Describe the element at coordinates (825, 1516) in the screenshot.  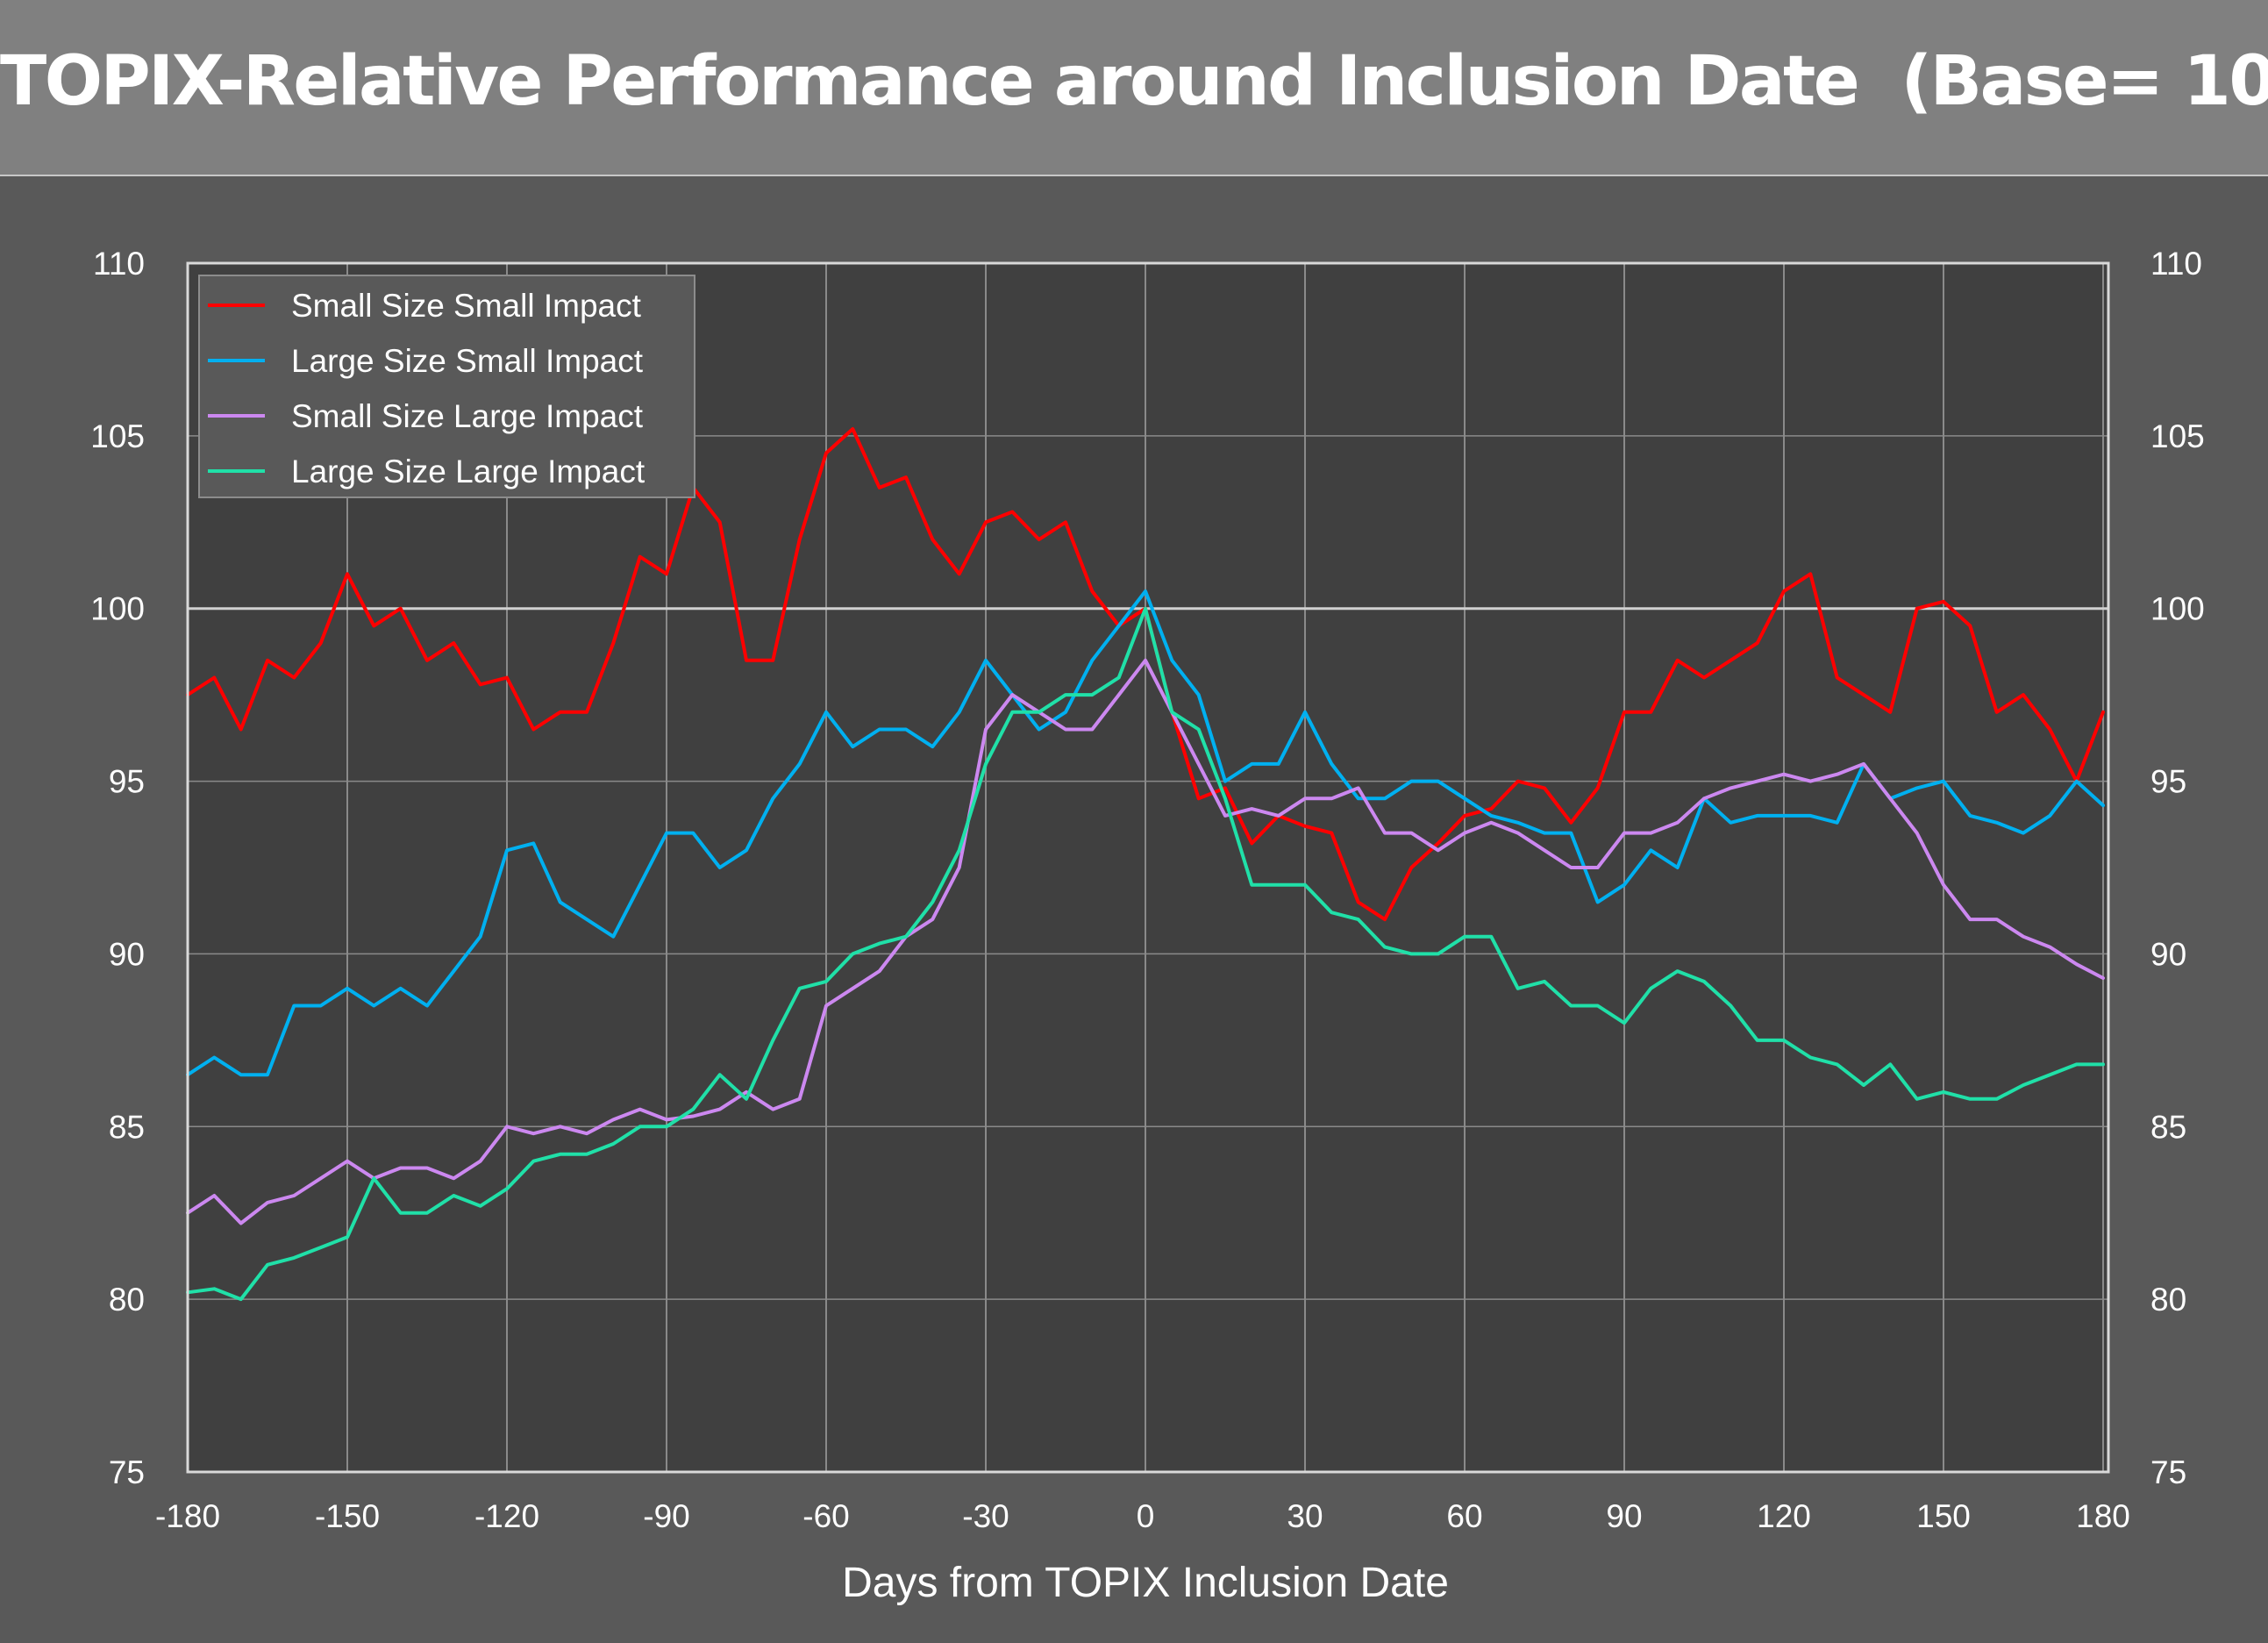
I see `x-tick-label: -60` at that location.